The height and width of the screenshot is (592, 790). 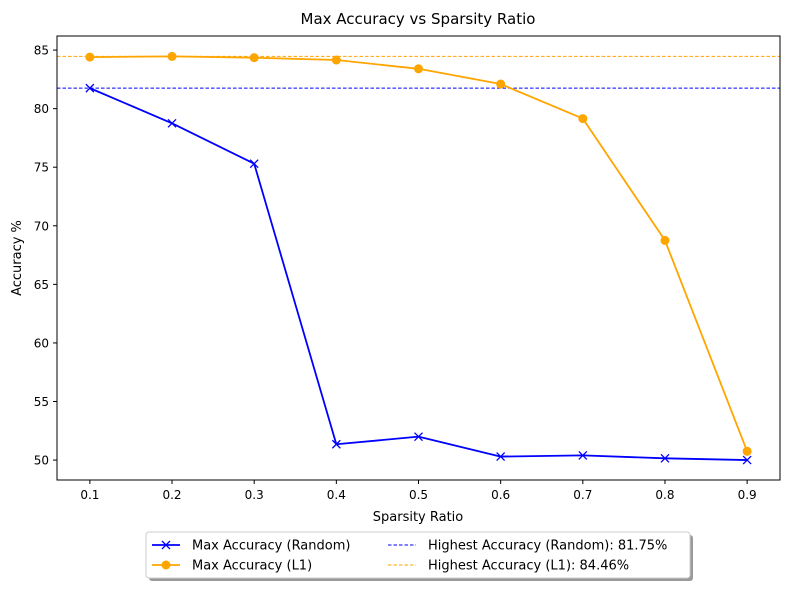 I want to click on x-tick-label: 0.7, so click(x=582, y=495).